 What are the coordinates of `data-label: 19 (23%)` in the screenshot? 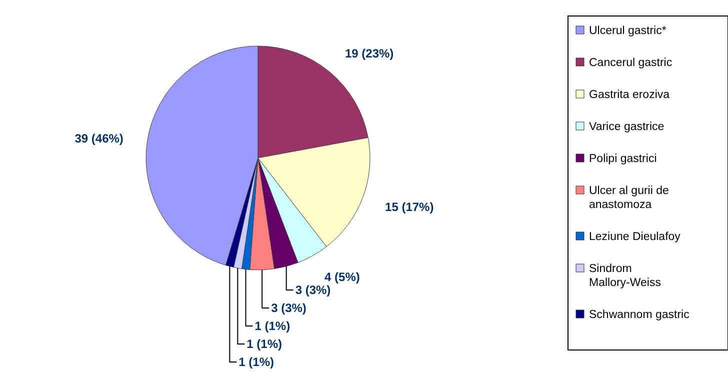 It's located at (369, 53).